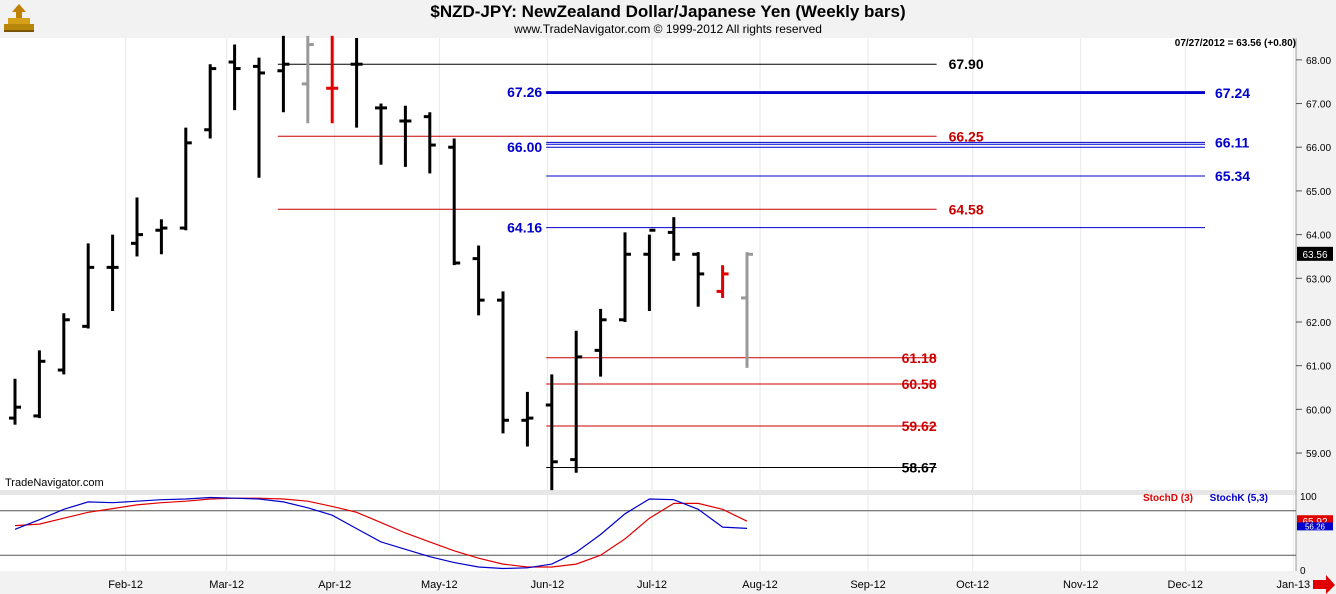 This screenshot has width=1336, height=594. Describe the element at coordinates (524, 92) in the screenshot. I see `level-label: 67.26` at that location.